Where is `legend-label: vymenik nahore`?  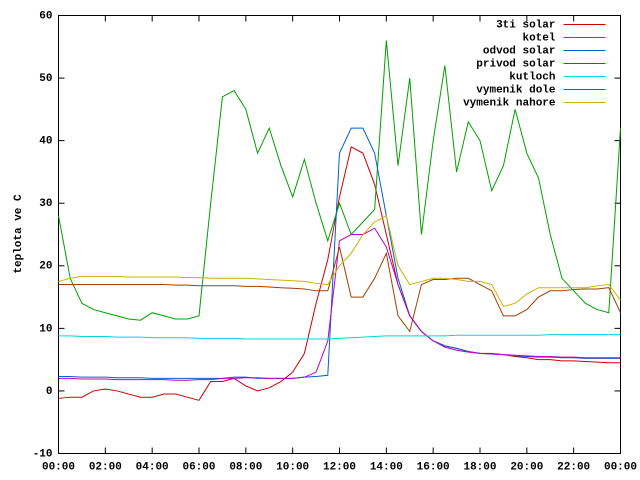
legend-label: vymenik nahore is located at coordinates (509, 103).